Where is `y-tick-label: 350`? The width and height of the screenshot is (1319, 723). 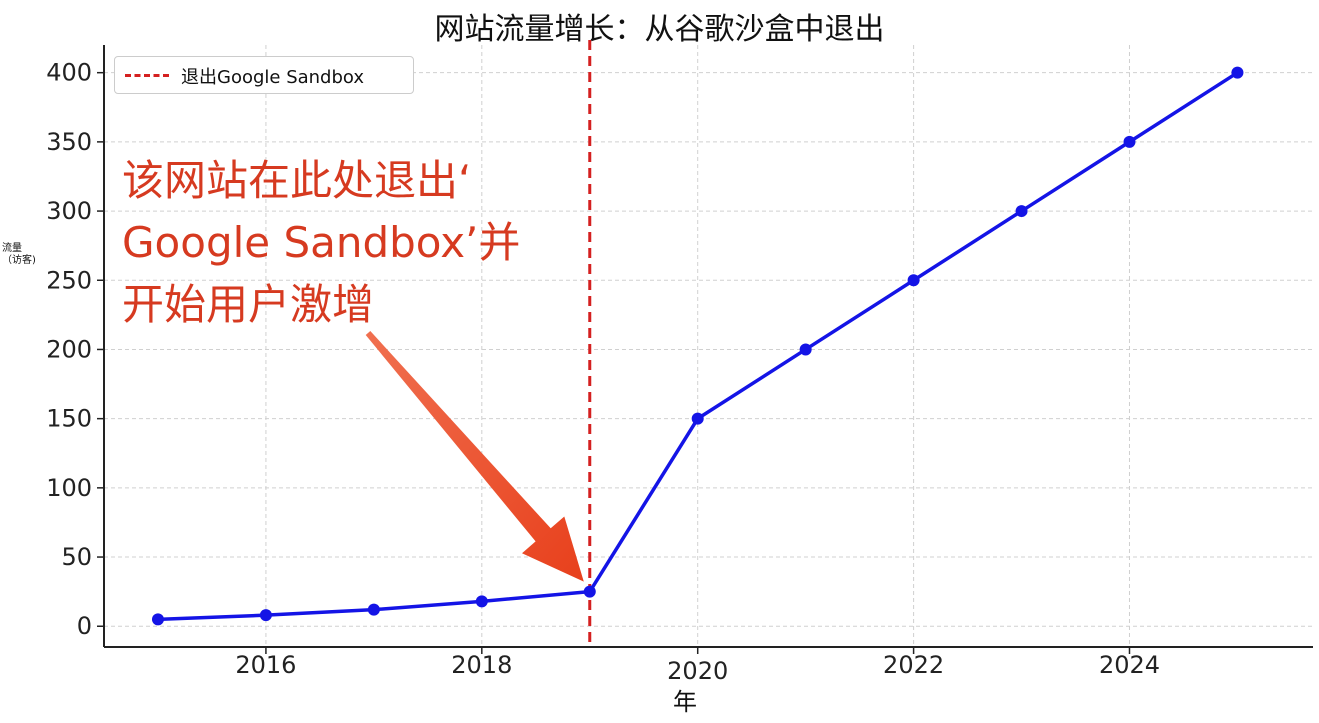 y-tick-label: 350 is located at coordinates (69, 142).